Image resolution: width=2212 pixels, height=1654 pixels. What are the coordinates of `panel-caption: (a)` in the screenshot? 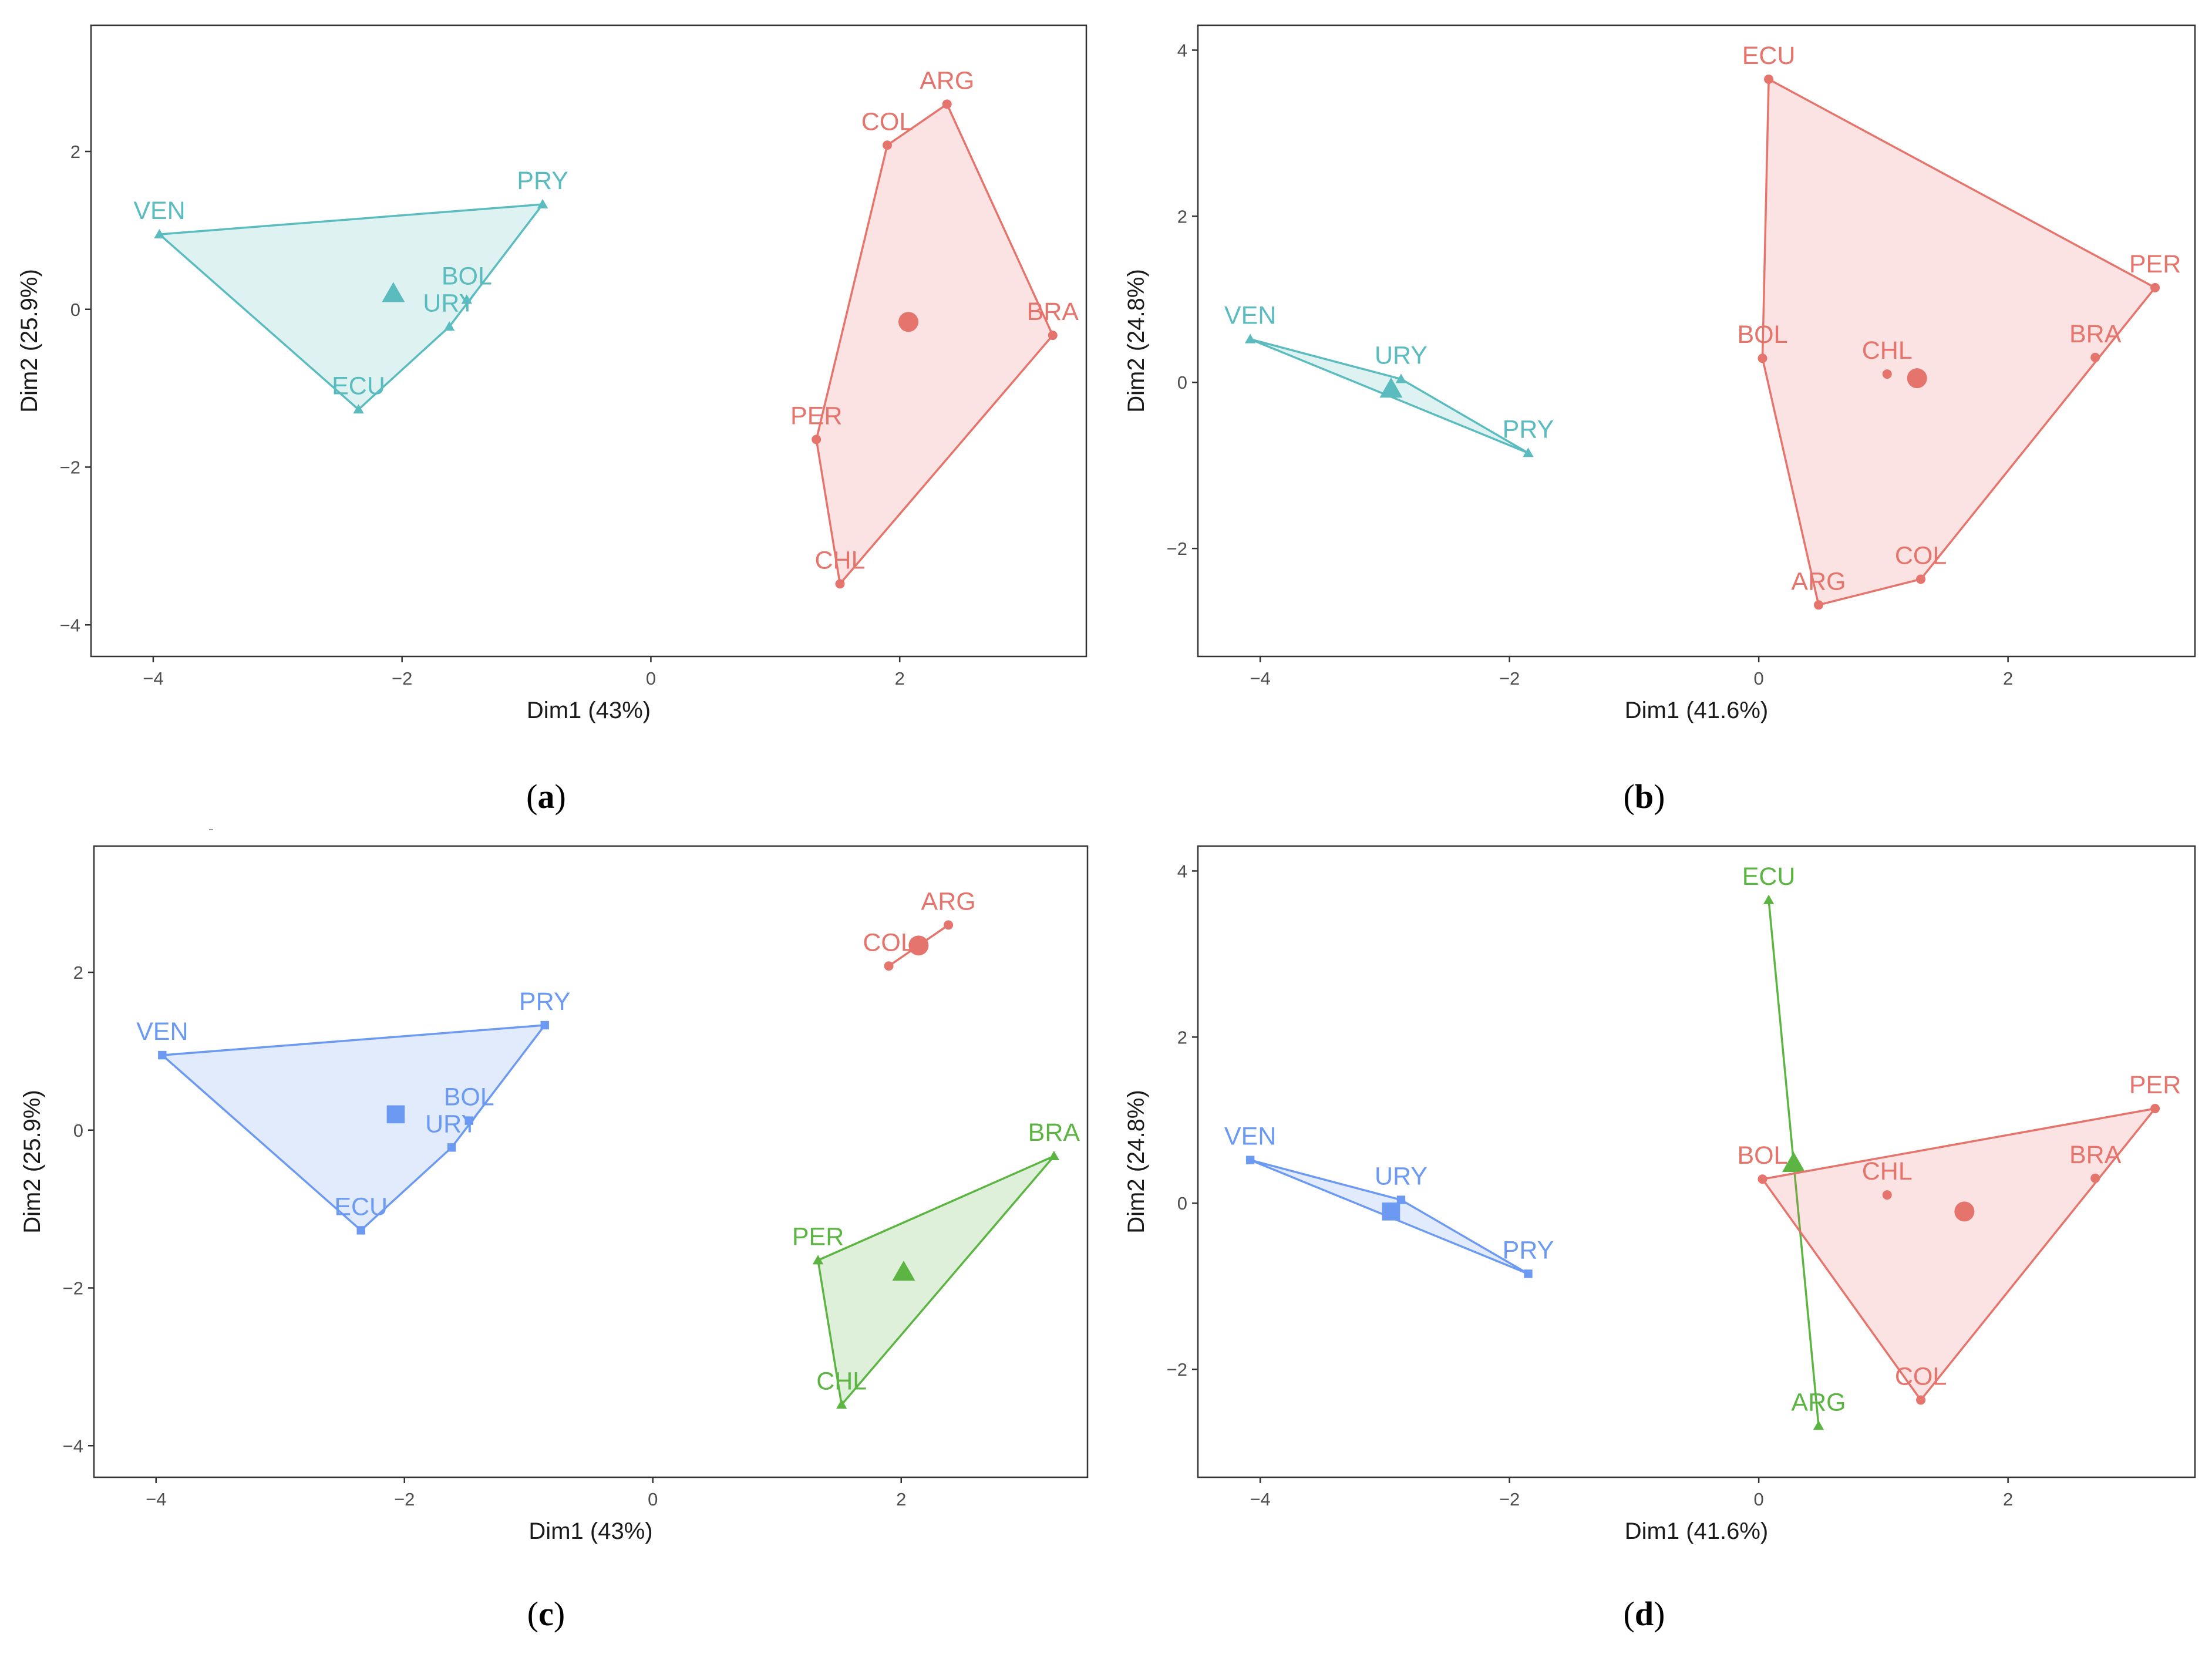 It's located at (546, 797).